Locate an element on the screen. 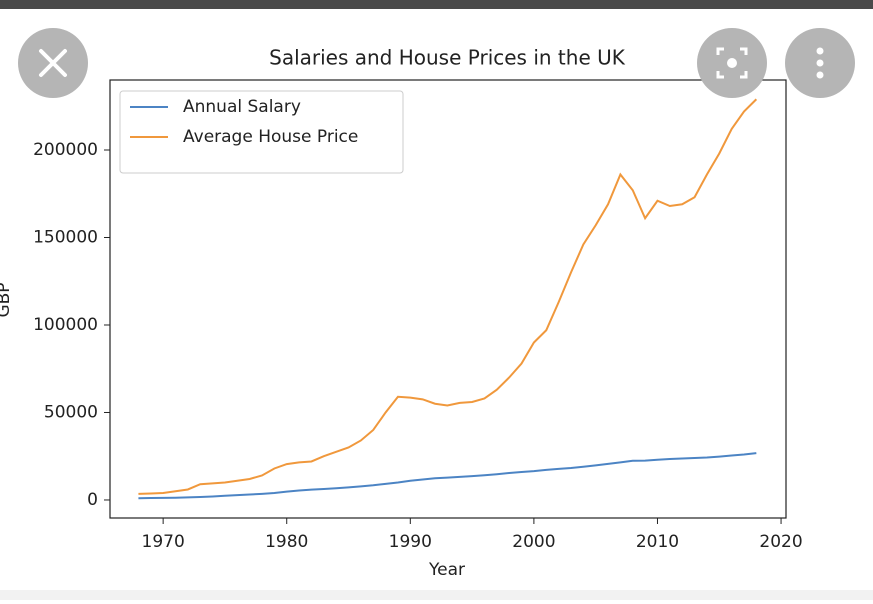  y-tick-label: 200000 is located at coordinates (65, 150).